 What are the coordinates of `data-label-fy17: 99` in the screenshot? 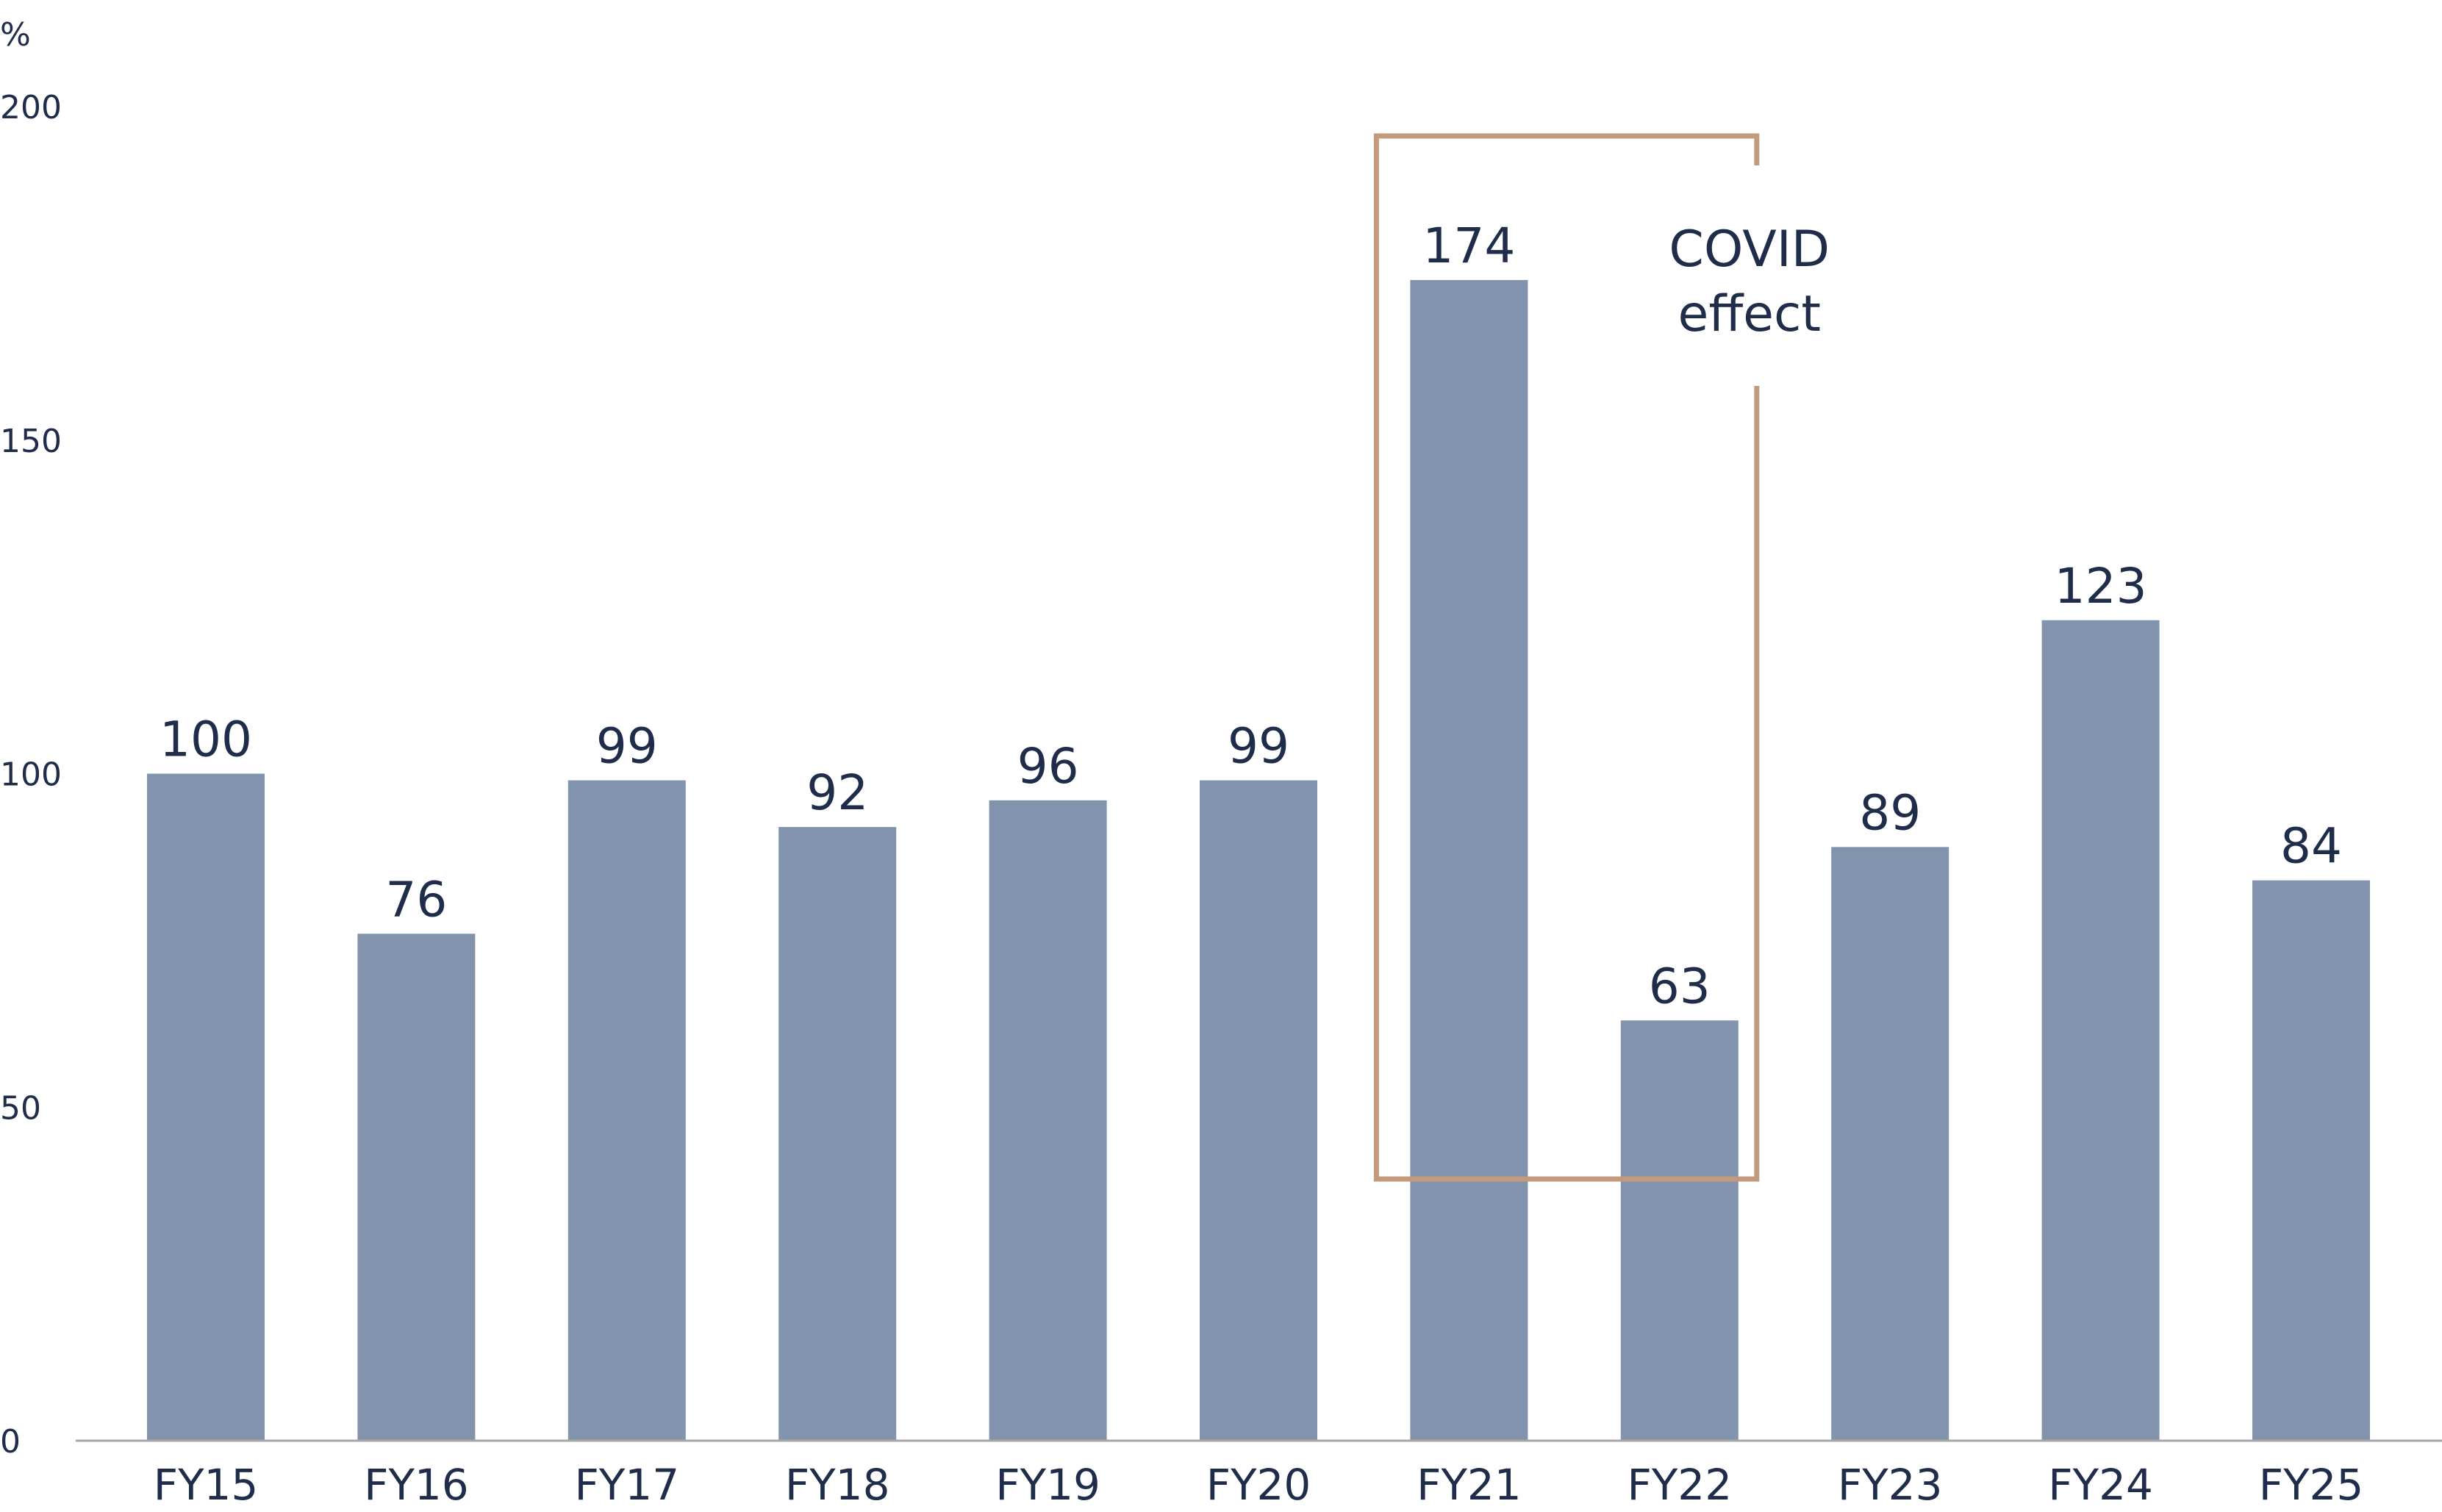 It's located at (627, 746).